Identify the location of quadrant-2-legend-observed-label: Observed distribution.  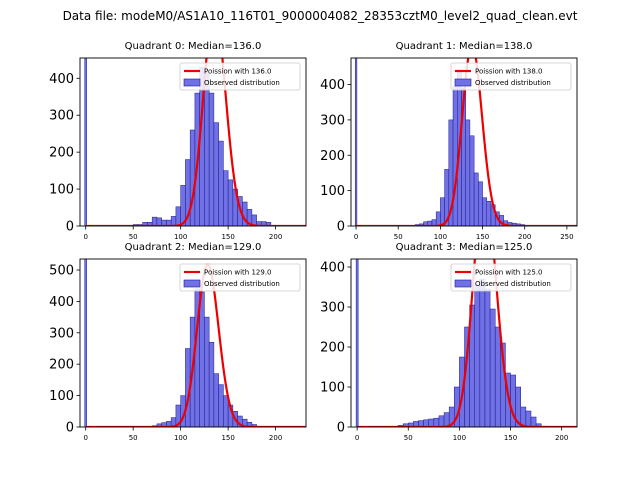
(242, 284).